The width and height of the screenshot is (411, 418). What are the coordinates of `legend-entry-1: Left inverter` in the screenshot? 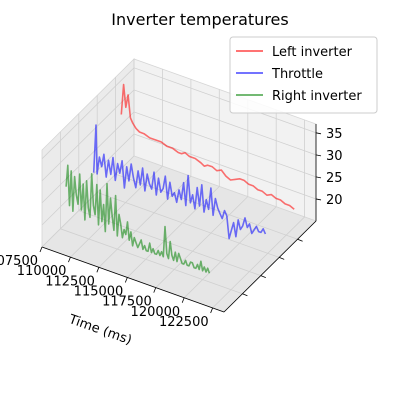 It's located at (312, 52).